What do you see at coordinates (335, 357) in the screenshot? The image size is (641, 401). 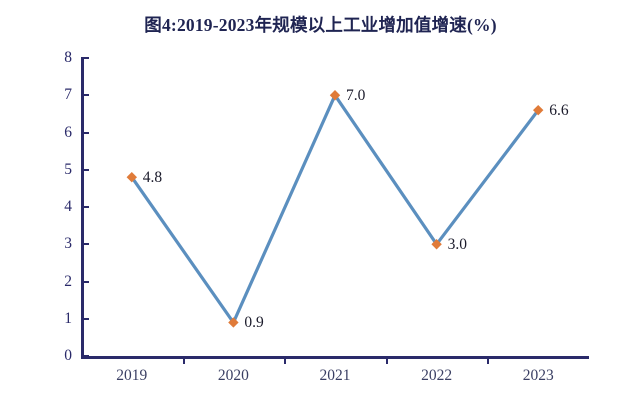 I see `x-axis-line` at bounding box center [335, 357].